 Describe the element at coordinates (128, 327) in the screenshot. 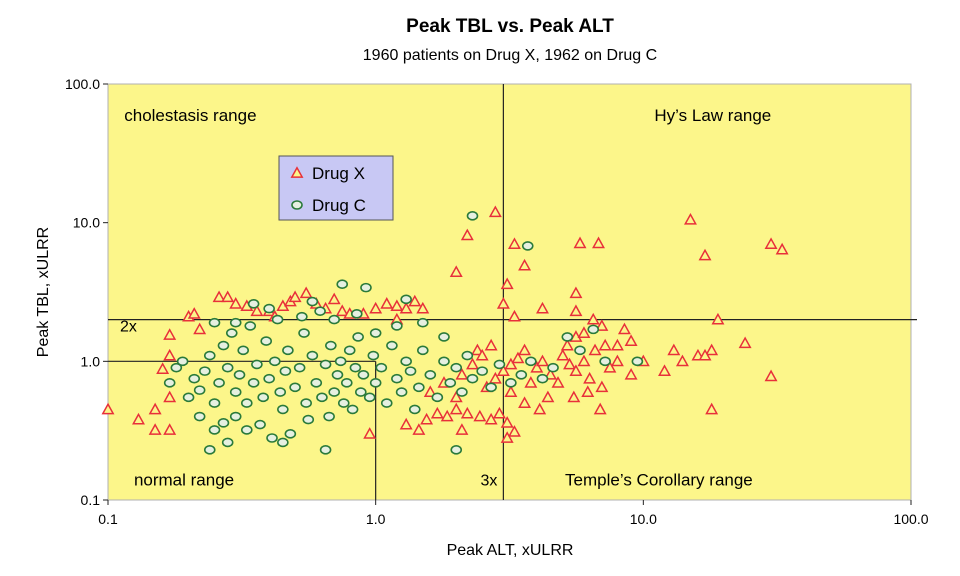

I see `reference-label-y: 2x` at that location.